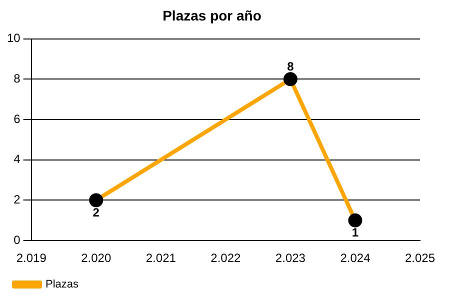  What do you see at coordinates (17, 239) in the screenshot?
I see `y-tick-label: 0` at bounding box center [17, 239].